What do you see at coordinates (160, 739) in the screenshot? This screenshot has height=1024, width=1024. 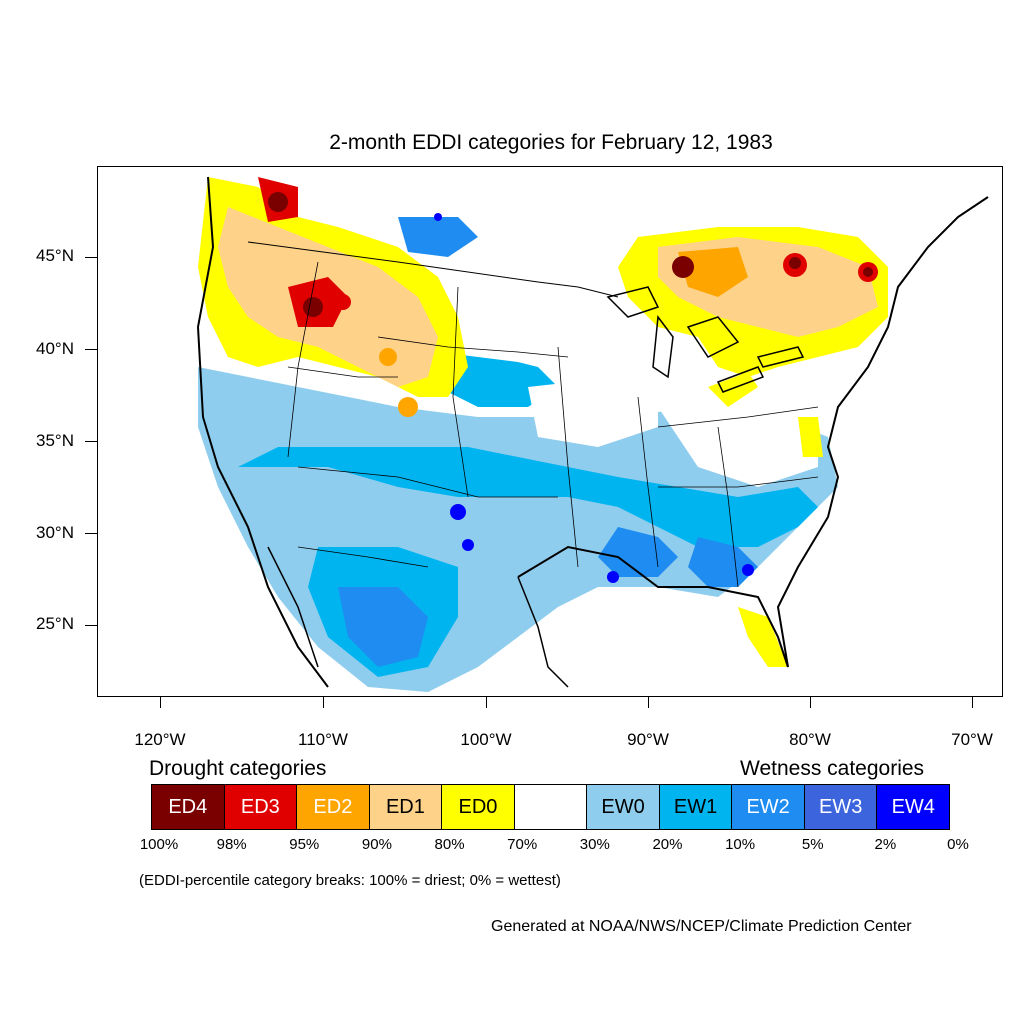 I see `lon-label-120: 120°W` at bounding box center [160, 739].